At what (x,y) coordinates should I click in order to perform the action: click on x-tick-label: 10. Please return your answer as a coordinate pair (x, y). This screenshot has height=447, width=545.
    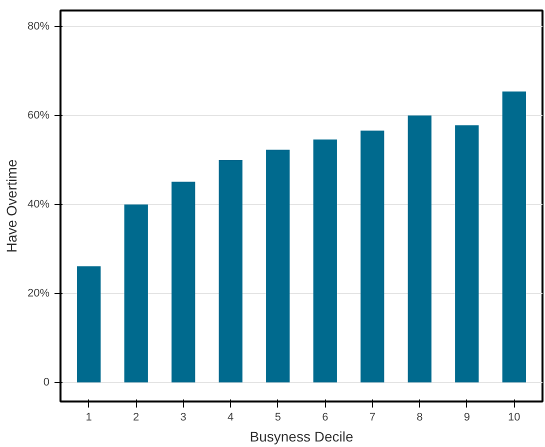
    Looking at the image, I should click on (514, 418).